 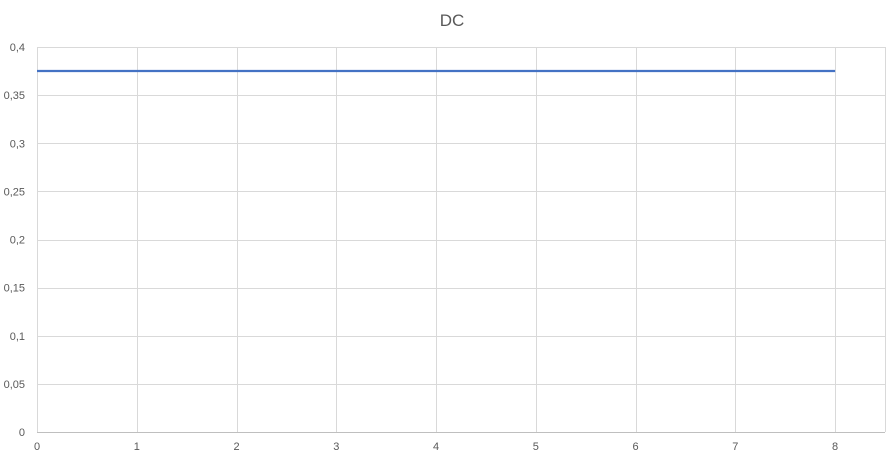 What do you see at coordinates (735, 447) in the screenshot?
I see `x-tick-label: 7` at bounding box center [735, 447].